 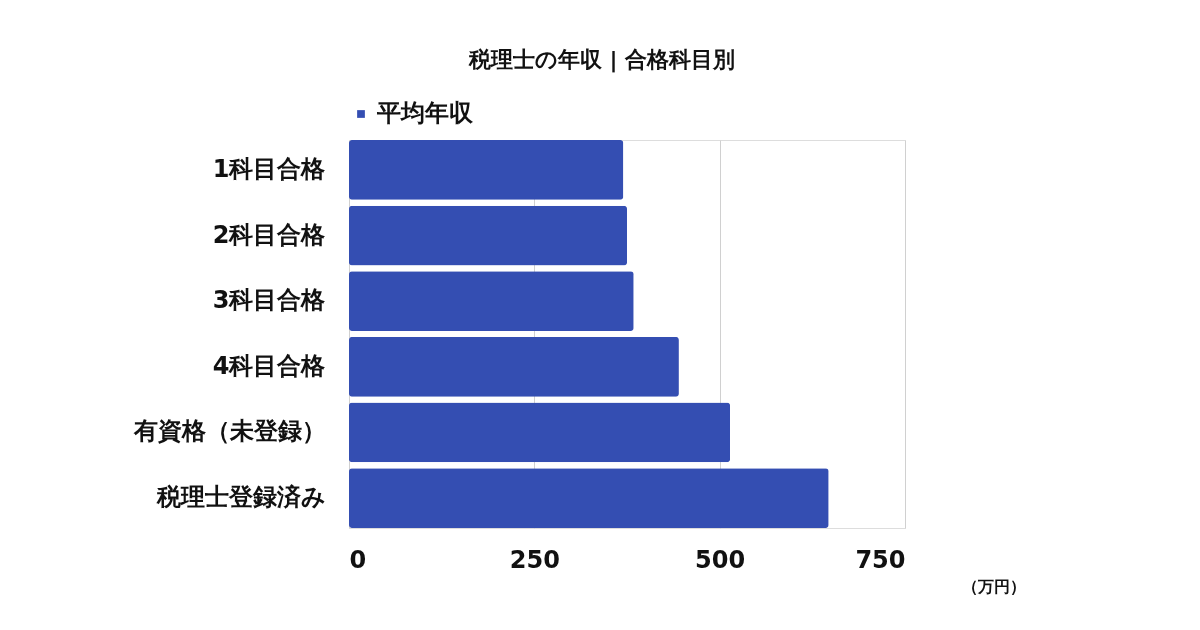 What do you see at coordinates (880, 559) in the screenshot?
I see `x-tick-label: 750` at bounding box center [880, 559].